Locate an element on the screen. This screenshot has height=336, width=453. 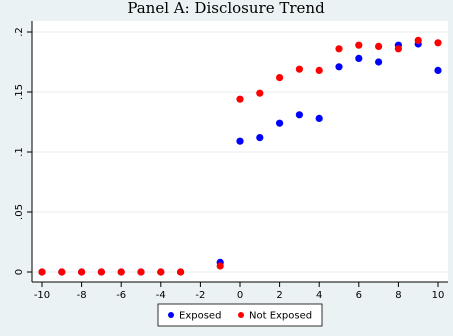
x-tick-label: 6 is located at coordinates (359, 295).